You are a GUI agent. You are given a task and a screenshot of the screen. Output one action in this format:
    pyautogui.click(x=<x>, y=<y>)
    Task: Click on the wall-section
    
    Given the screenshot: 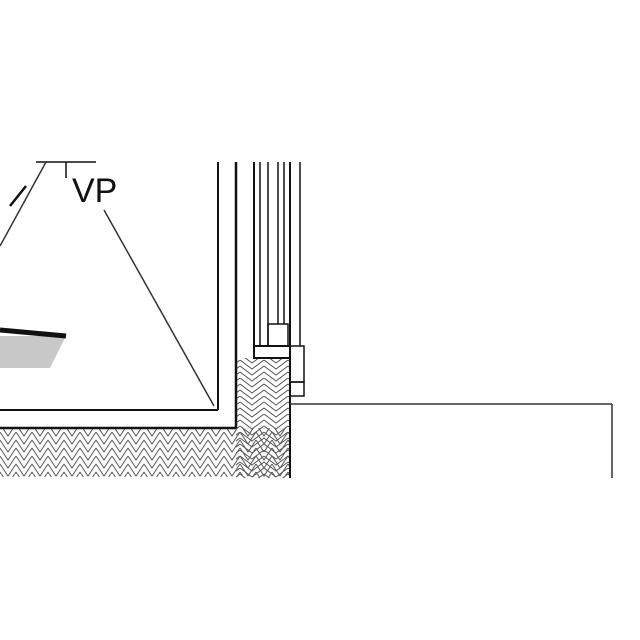 What is the action you would take?
    pyautogui.click(x=263, y=417)
    